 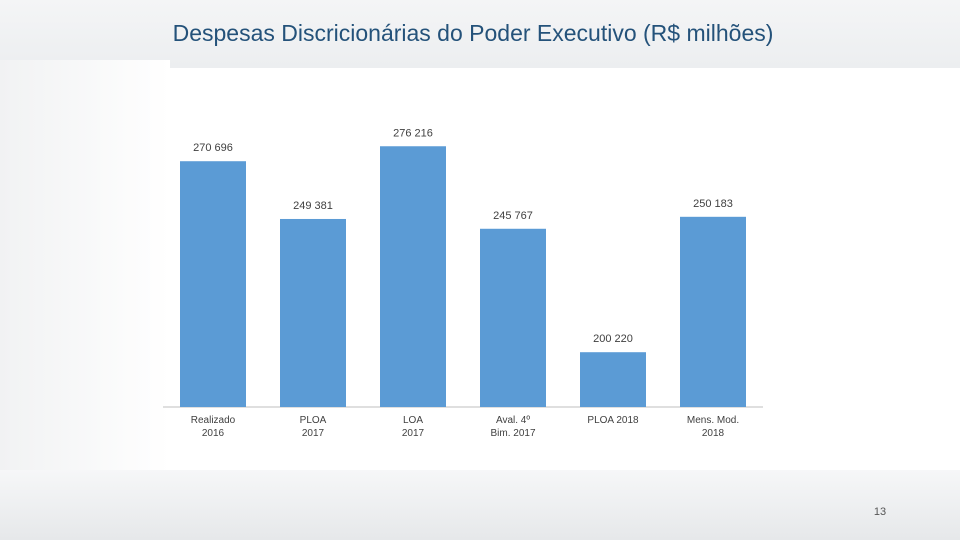 I want to click on bar-value-label-6: 250 183, so click(x=713, y=204).